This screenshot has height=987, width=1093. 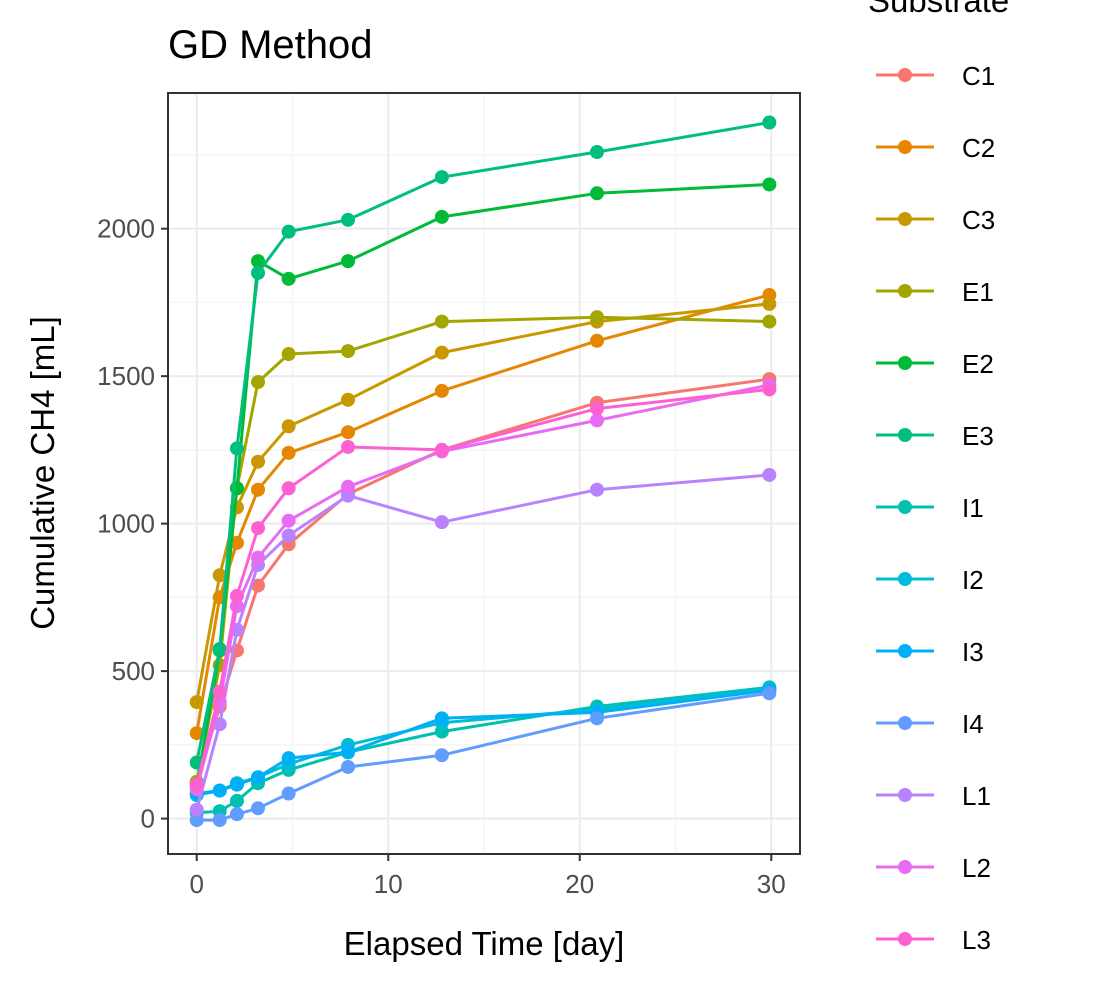 What do you see at coordinates (483, 757) in the screenshot?
I see `series-i4` at bounding box center [483, 757].